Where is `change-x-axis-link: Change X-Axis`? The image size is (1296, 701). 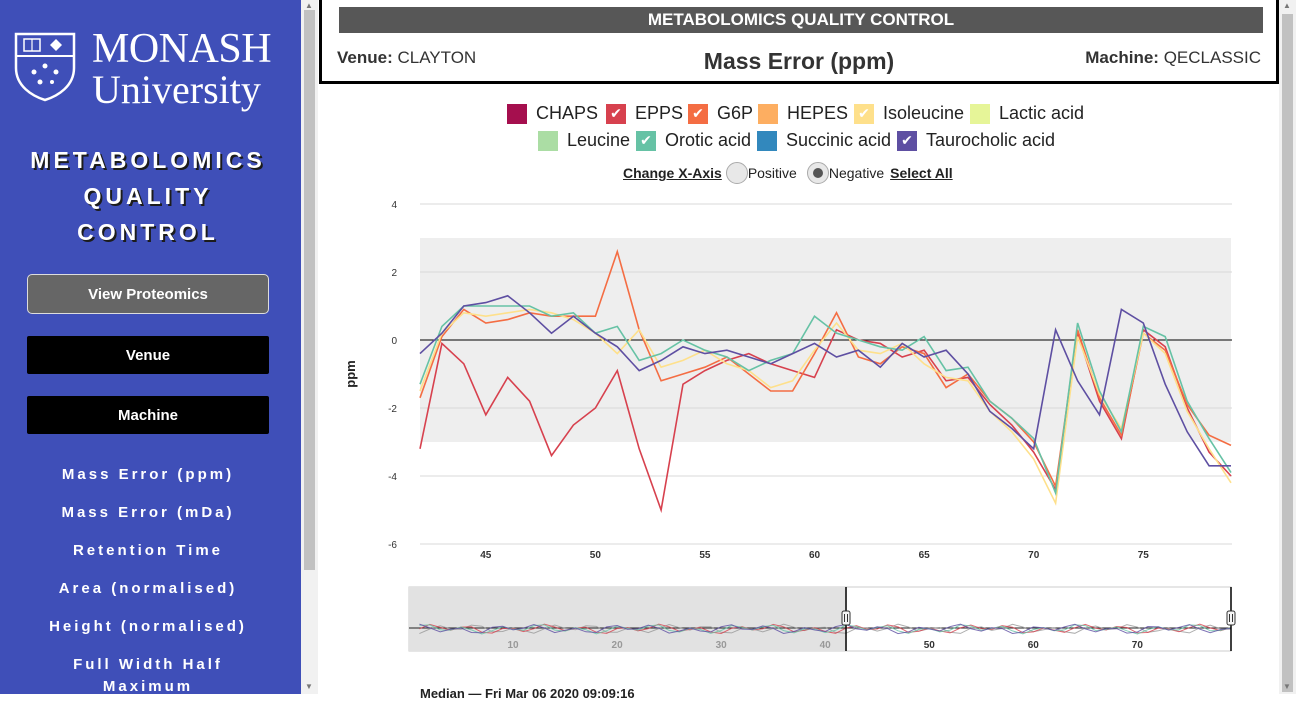
change-x-axis-link: Change X-Axis is located at coordinates (672, 173).